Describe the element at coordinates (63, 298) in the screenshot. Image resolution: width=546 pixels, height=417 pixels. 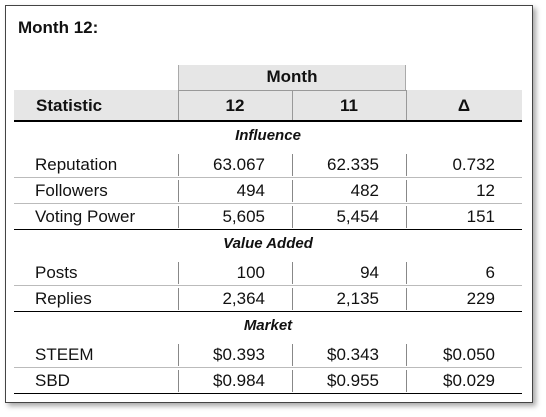
I see `row-label: Replies` at that location.